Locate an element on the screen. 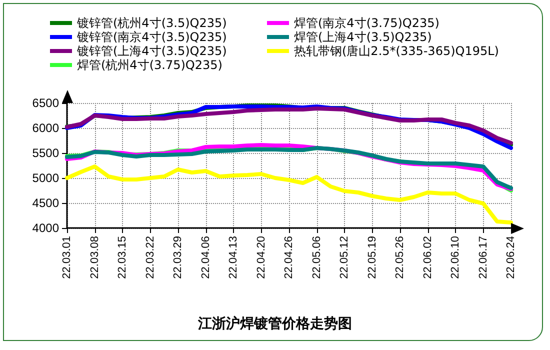 The height and width of the screenshot is (350, 550). y-tick-label: 4000 is located at coordinates (46, 228).